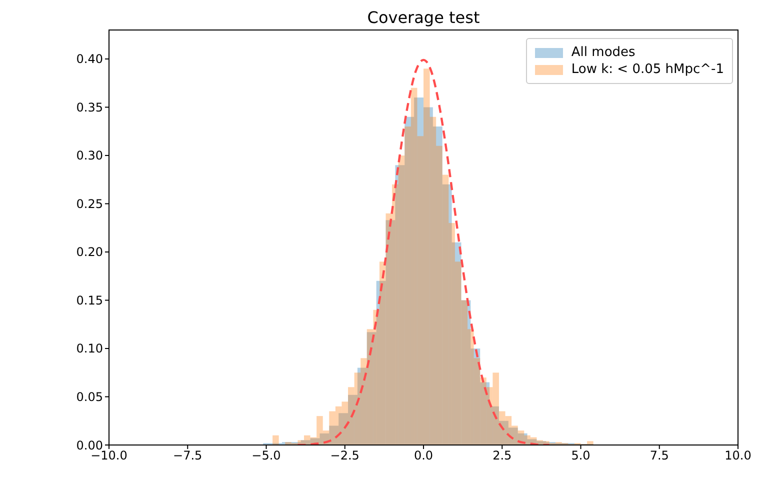 The width and height of the screenshot is (761, 480). Describe the element at coordinates (89, 397) in the screenshot. I see `y-tick-label: 0.05` at that location.